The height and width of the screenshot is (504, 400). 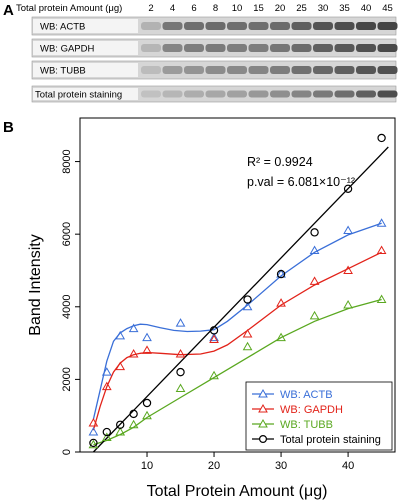 I want to click on blot-label: WB: TUBB, so click(x=63, y=71).